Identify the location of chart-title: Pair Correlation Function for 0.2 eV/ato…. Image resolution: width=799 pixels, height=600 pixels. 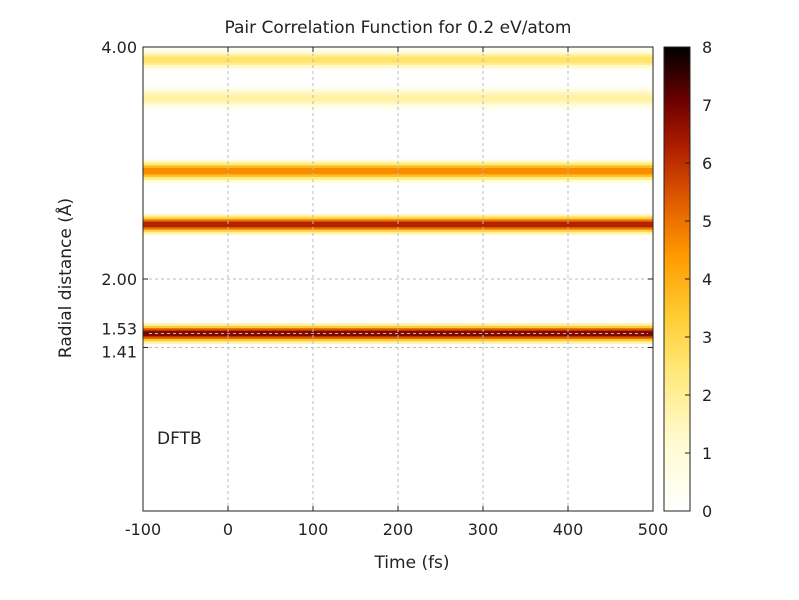
(398, 28).